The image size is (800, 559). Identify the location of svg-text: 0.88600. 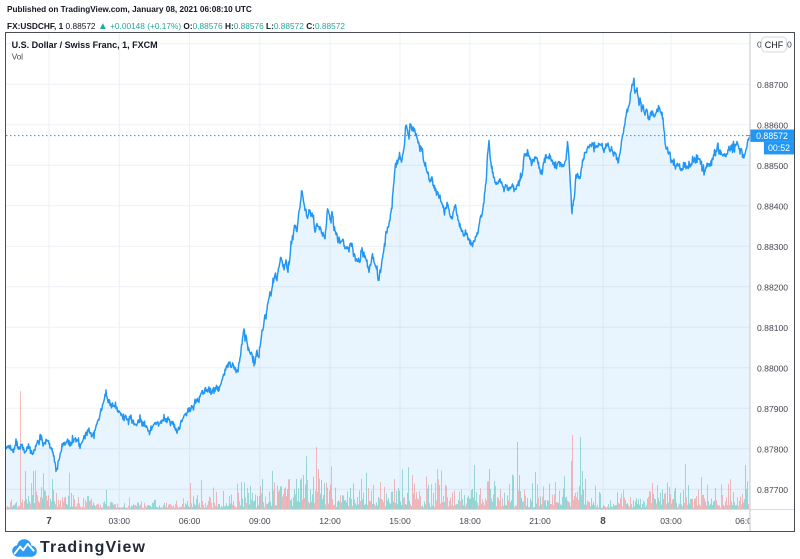
(772, 125).